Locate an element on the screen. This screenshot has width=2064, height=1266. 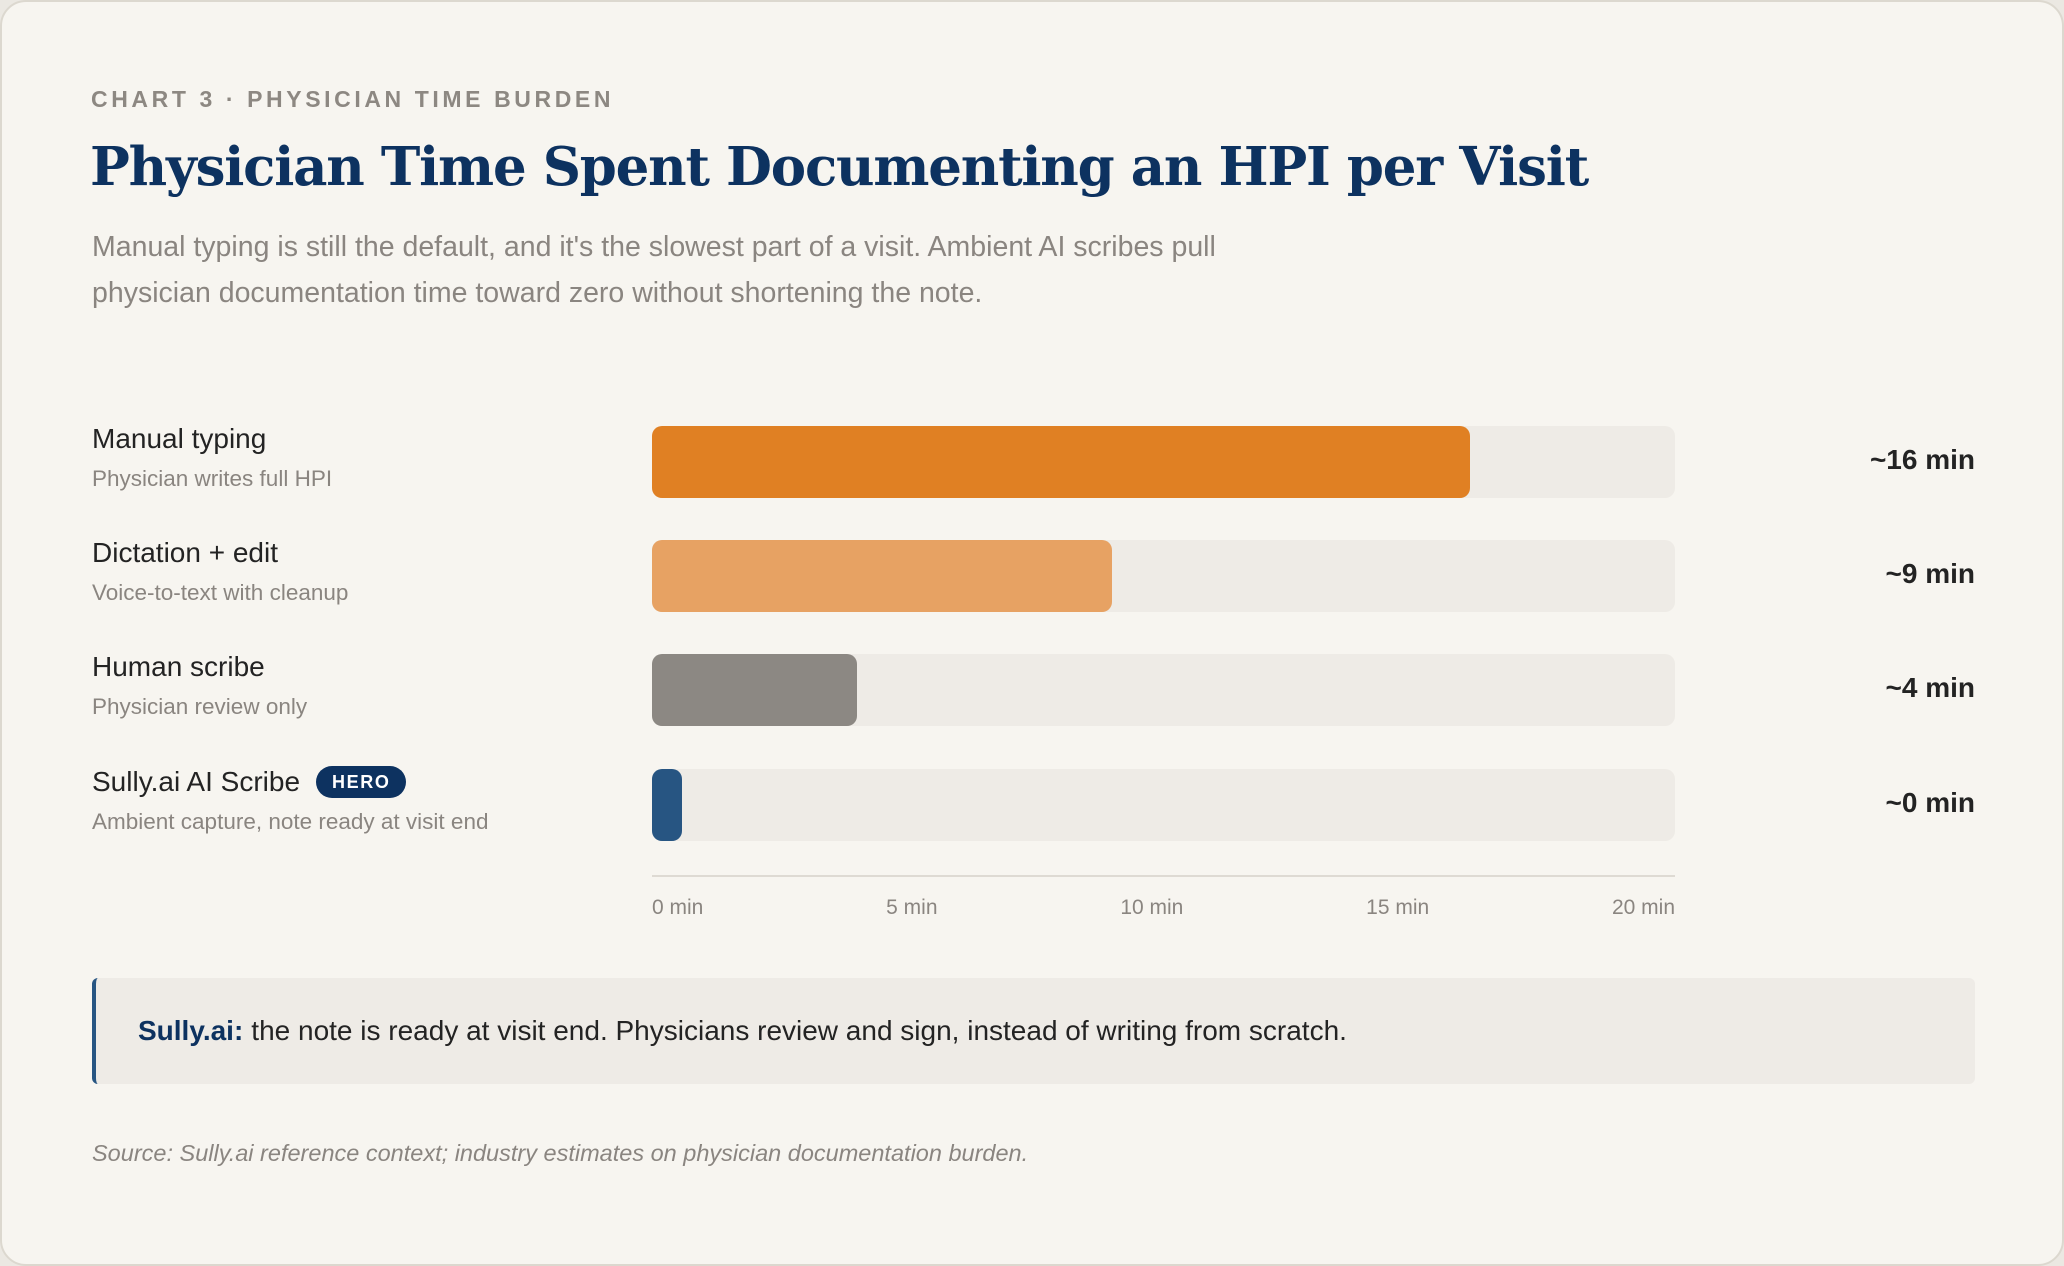
bar-sully-ai-scribe is located at coordinates (667, 805).